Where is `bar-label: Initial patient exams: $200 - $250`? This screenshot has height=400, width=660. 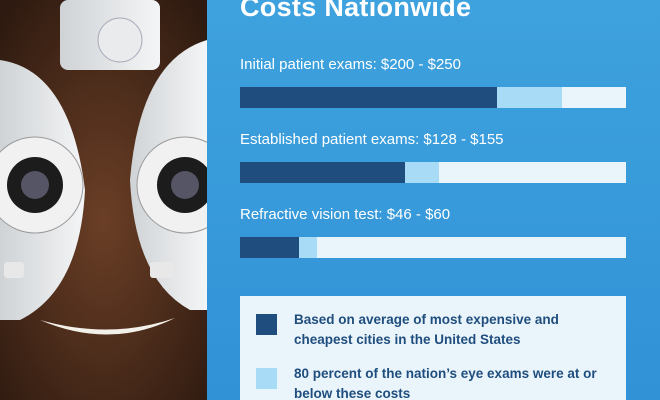 bar-label: Initial patient exams: $200 - $250 is located at coordinates (350, 64).